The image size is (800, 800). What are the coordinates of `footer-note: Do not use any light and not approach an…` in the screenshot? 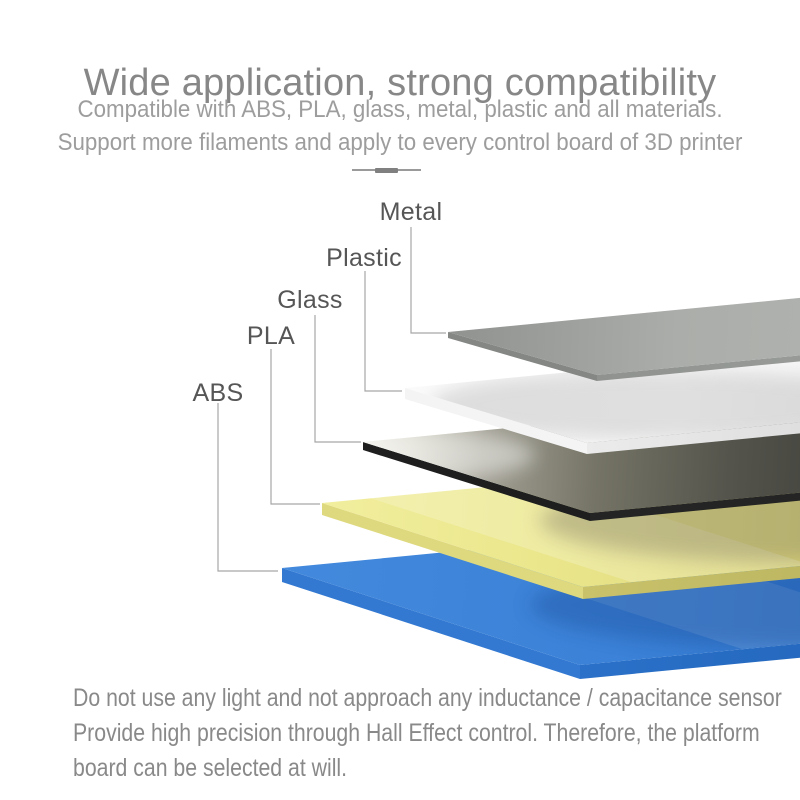 It's located at (433, 733).